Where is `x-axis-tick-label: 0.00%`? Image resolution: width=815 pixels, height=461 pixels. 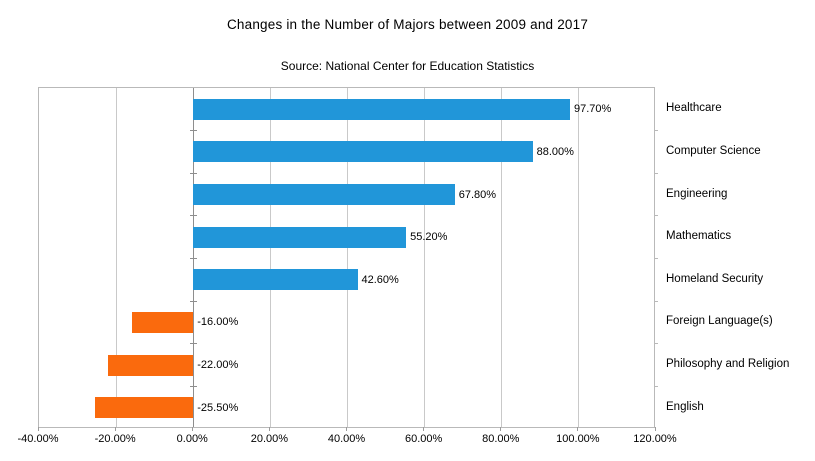
x-axis-tick-label: 0.00% is located at coordinates (192, 439).